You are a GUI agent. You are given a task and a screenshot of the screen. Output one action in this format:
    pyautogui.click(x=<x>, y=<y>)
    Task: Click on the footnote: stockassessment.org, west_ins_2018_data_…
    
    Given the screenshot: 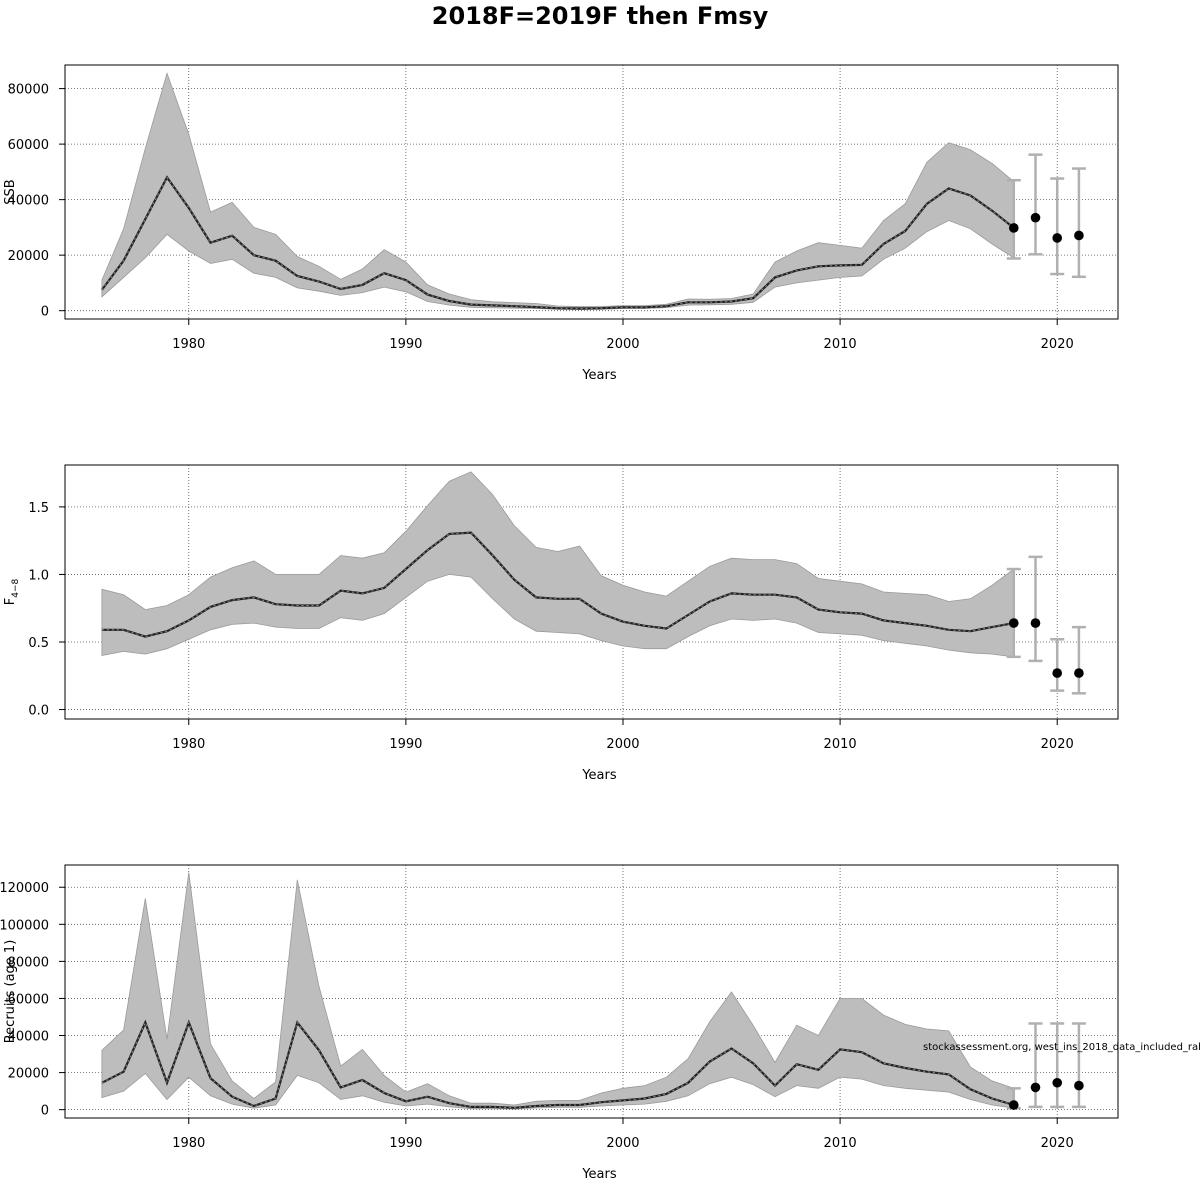 What is the action you would take?
    pyautogui.click(x=1061, y=1047)
    